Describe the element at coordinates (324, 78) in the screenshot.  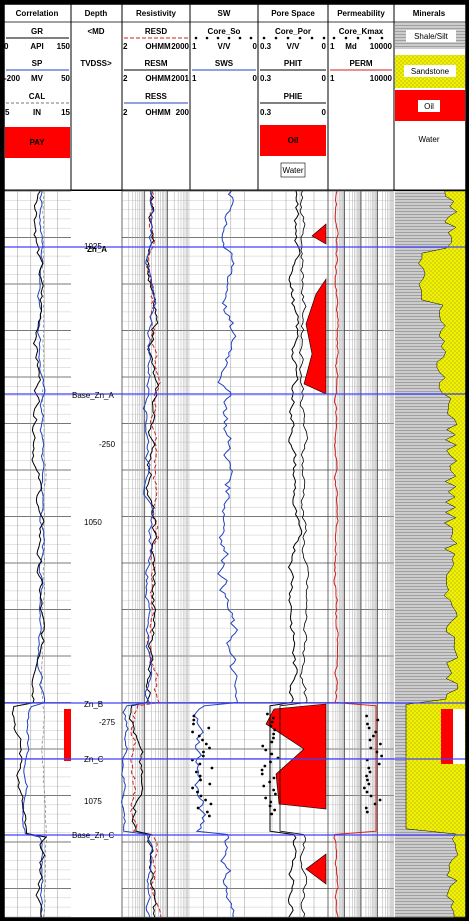
I see `phit-max: 0` at that location.